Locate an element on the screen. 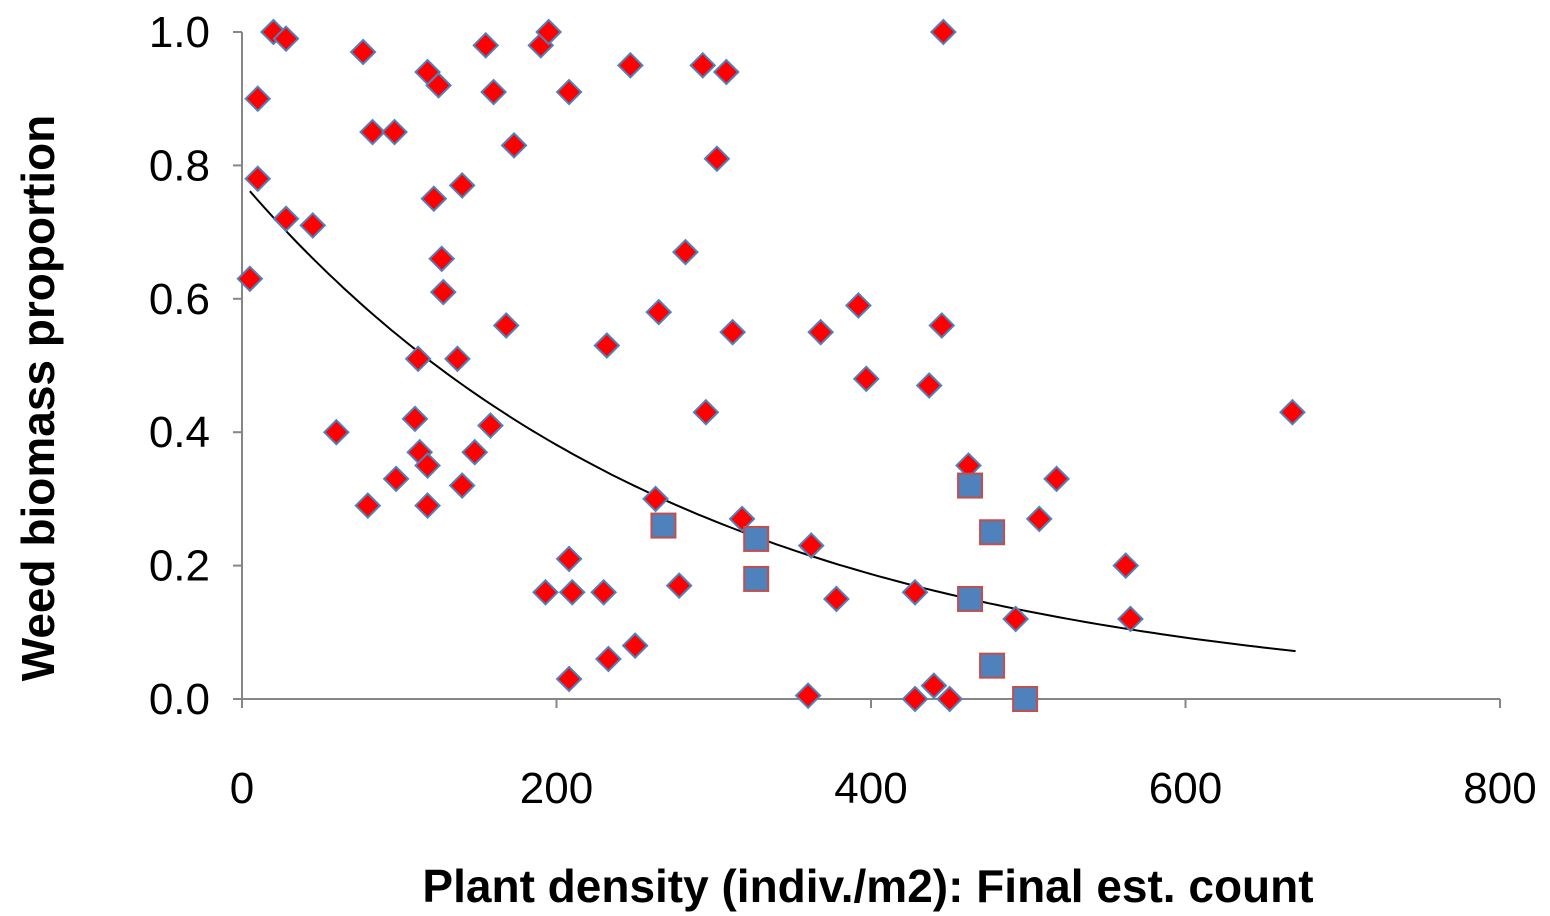 This screenshot has height=916, width=1550. y-tick-label: 0.0 is located at coordinates (179, 699).